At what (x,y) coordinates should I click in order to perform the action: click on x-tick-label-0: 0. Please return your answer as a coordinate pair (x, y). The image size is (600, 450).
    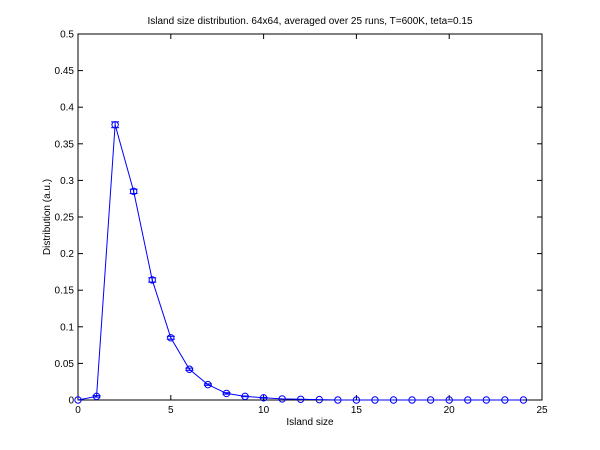
    Looking at the image, I should click on (78, 410).